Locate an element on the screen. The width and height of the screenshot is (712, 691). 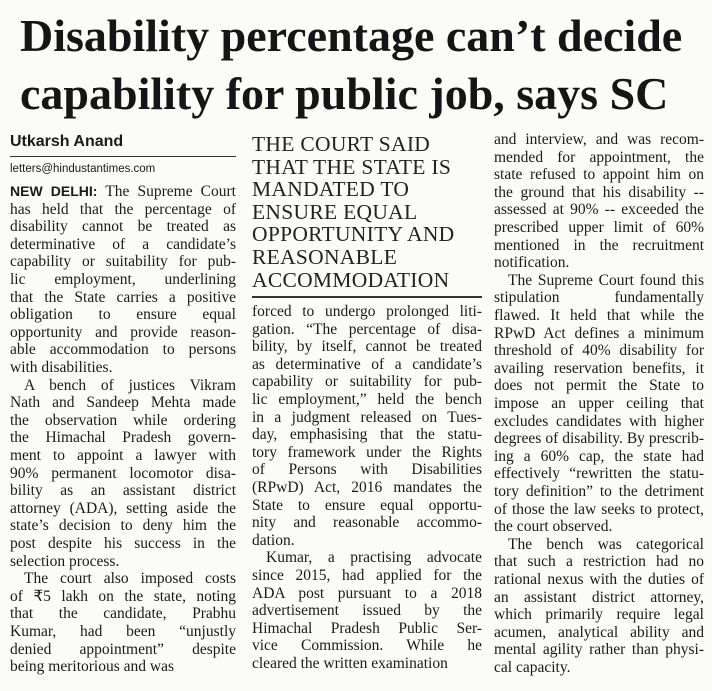
text-line: impose an upper ceiling that is located at coordinates (599, 403).